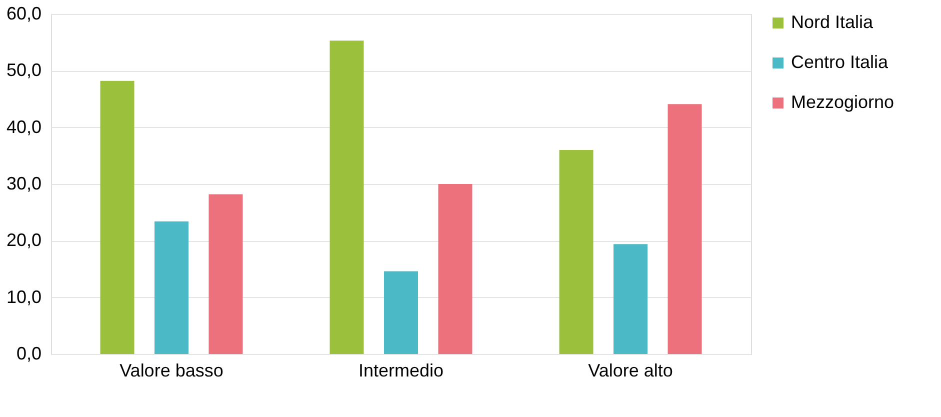 The image size is (941, 417). What do you see at coordinates (840, 62) in the screenshot?
I see `legend-label: Centro Italia` at bounding box center [840, 62].